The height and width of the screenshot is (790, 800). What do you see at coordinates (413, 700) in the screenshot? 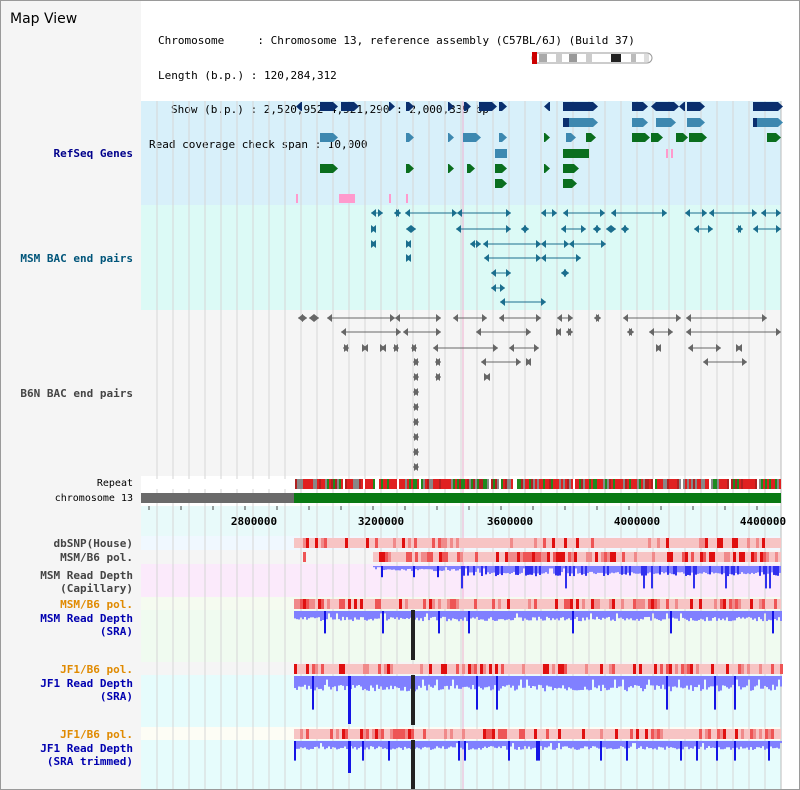
I see `depth-gap-marker` at bounding box center [413, 700].